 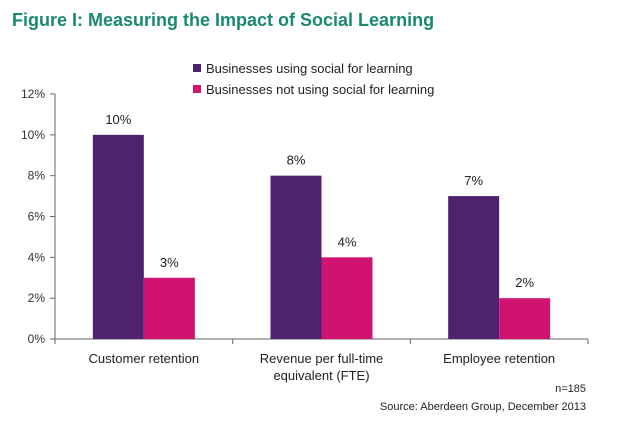 I want to click on x-category-label-line: Employee retention, so click(x=499, y=358).